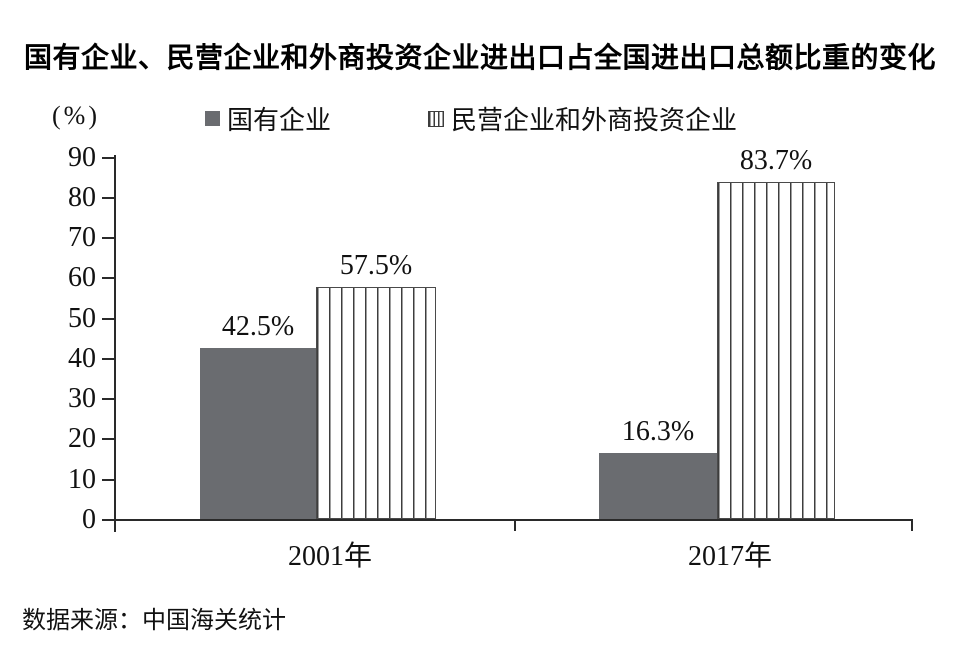 Image resolution: width=960 pixels, height=660 pixels. I want to click on category-label-2017: 2017年, so click(729, 556).